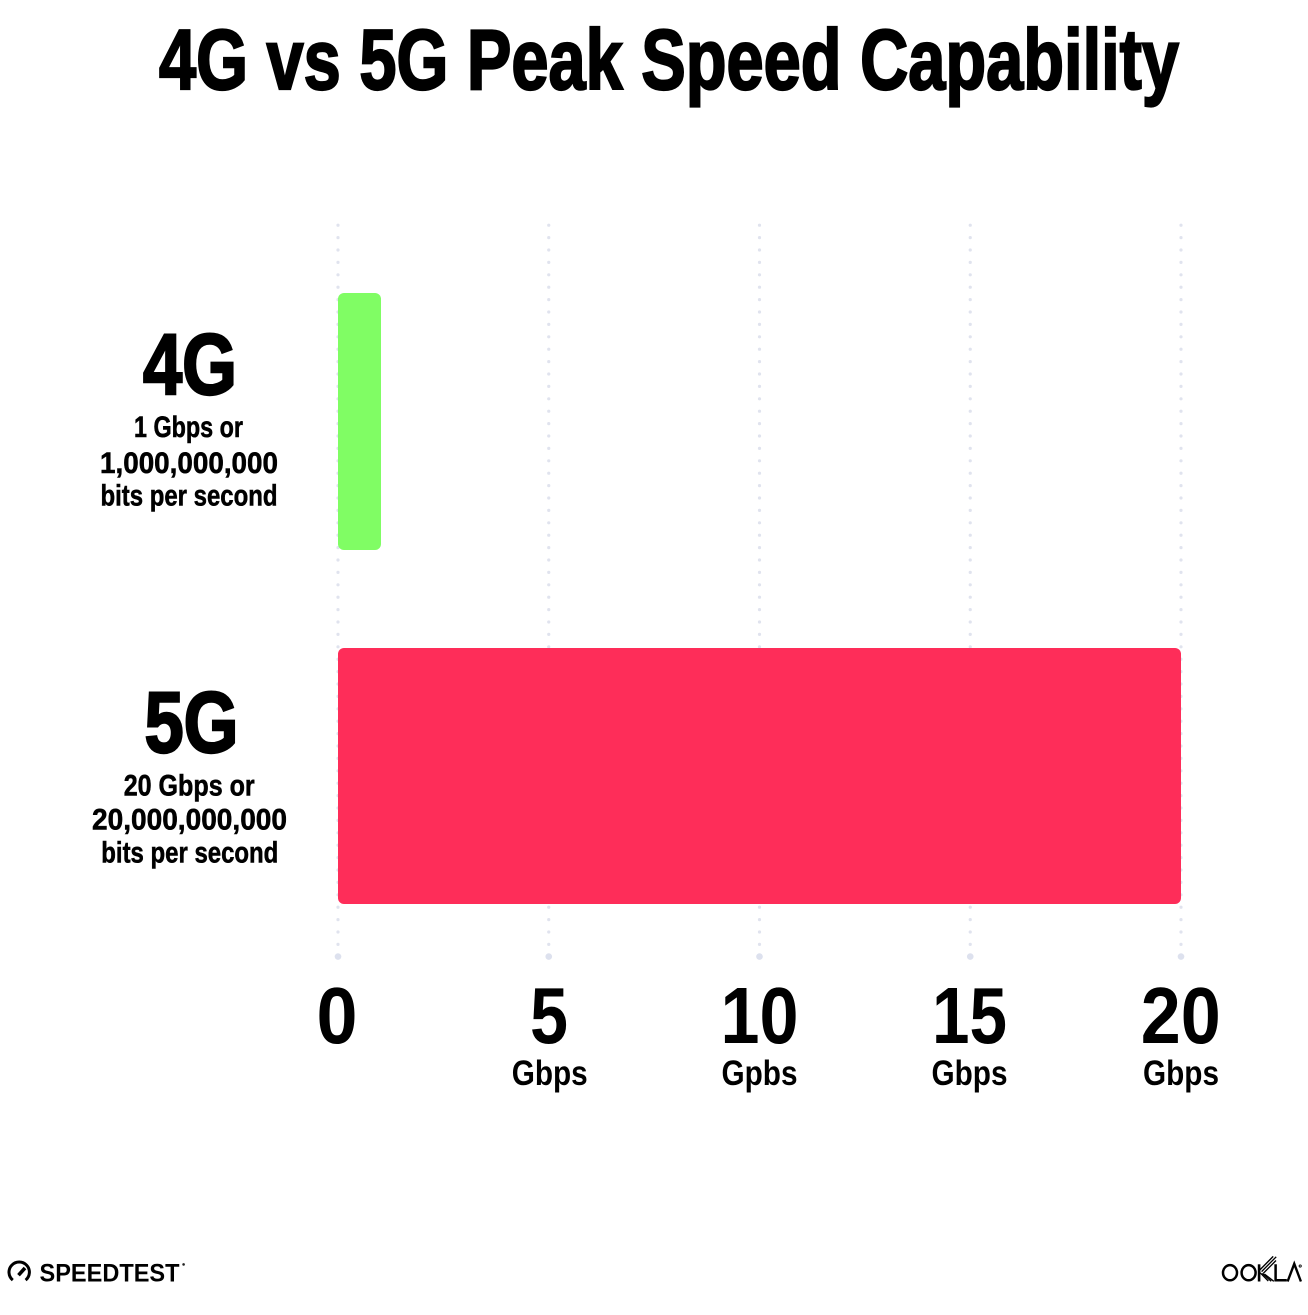 This screenshot has height=1315, width=1308. What do you see at coordinates (192, 723) in the screenshot?
I see `svg-text: 5G` at bounding box center [192, 723].